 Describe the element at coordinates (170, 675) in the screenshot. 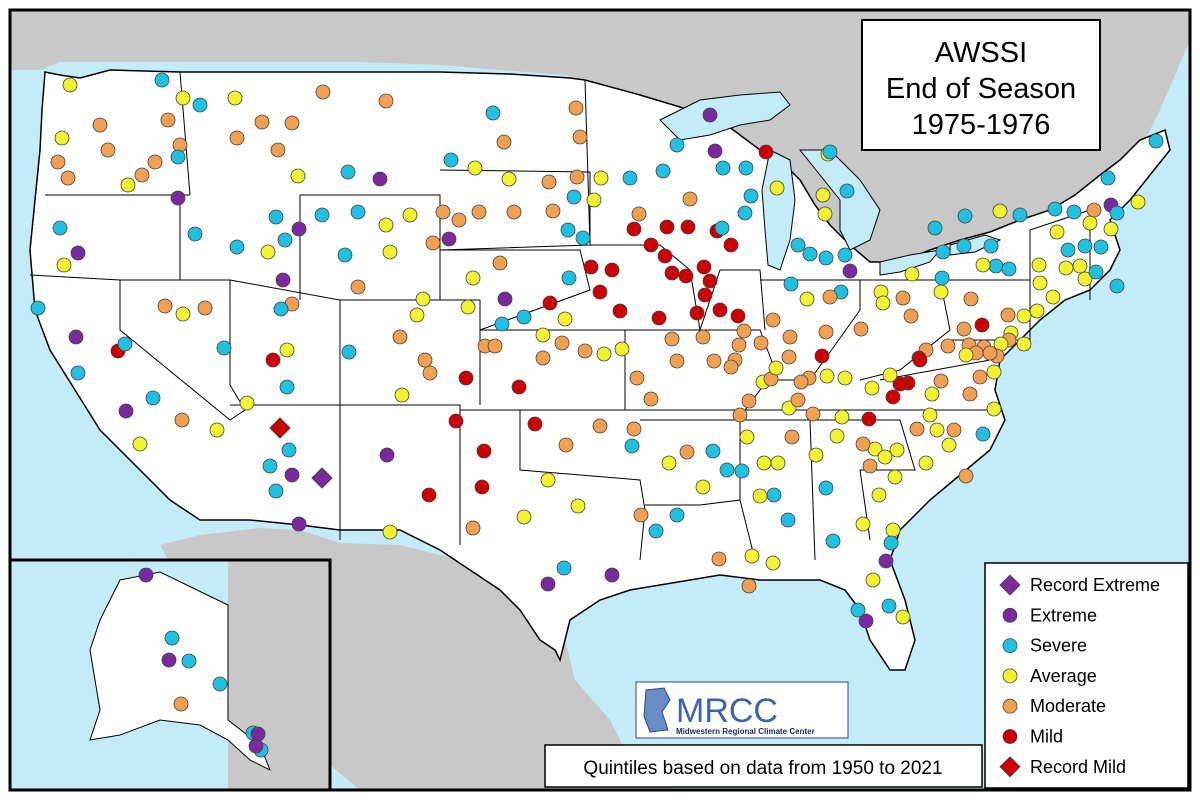

I see `alaska-inset` at that location.